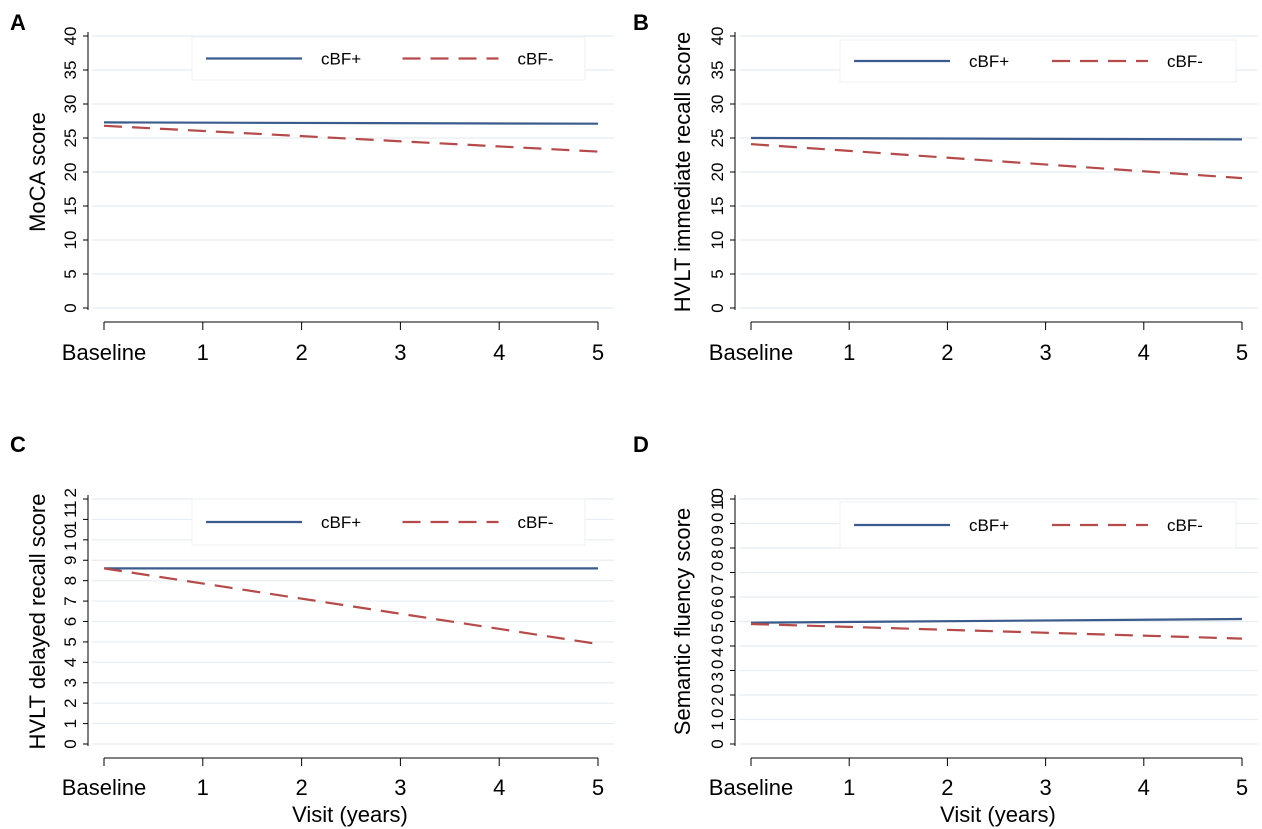 The width and height of the screenshot is (1262, 829). I want to click on y-tick-label: 9, so click(70, 560).